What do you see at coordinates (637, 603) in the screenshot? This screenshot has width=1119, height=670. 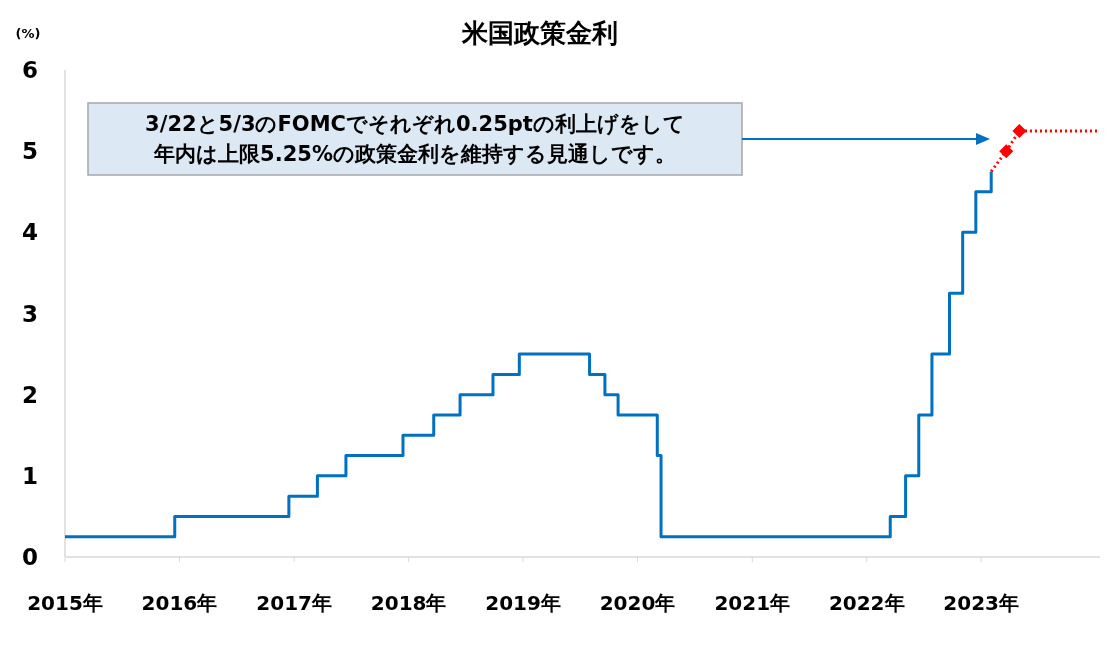 I see `x-tick-label: 2020年` at bounding box center [637, 603].